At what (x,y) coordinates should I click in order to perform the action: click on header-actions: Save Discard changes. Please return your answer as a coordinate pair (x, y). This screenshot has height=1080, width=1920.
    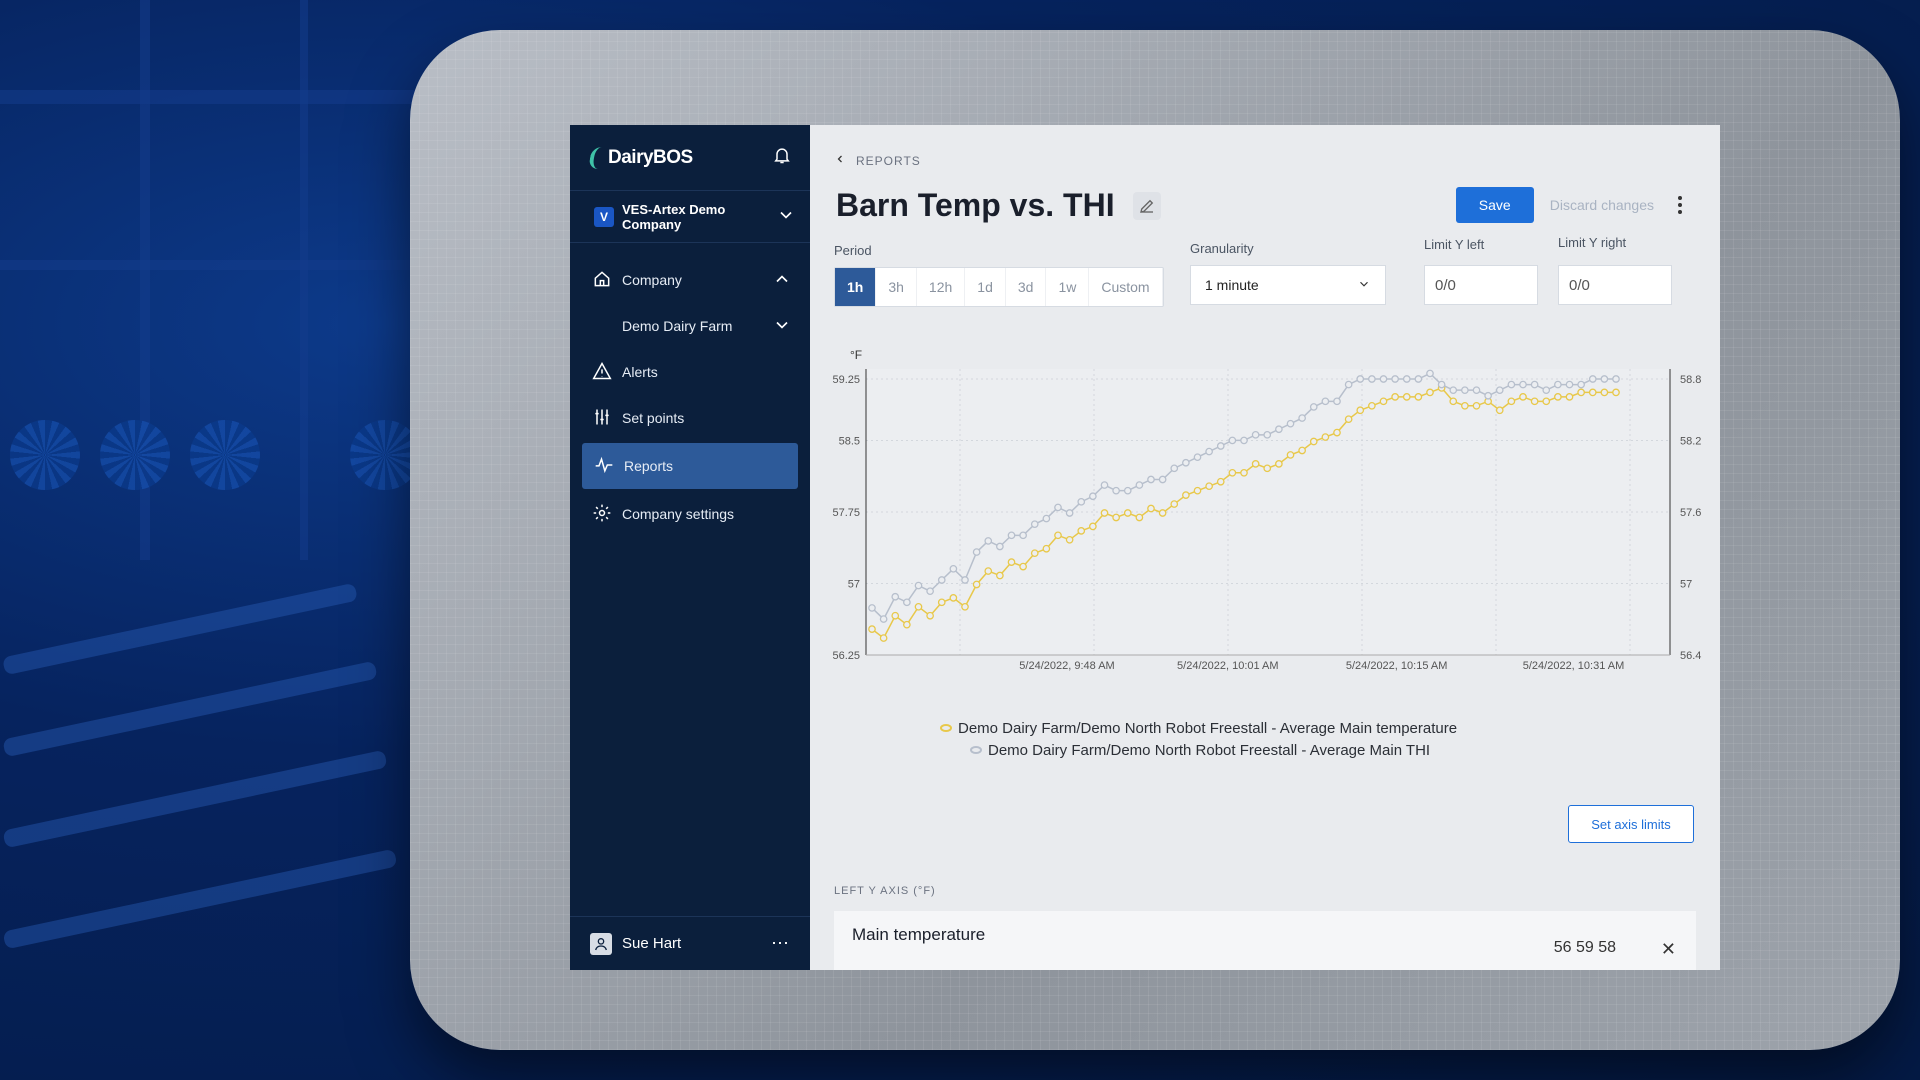
    Looking at the image, I should click on (1572, 205).